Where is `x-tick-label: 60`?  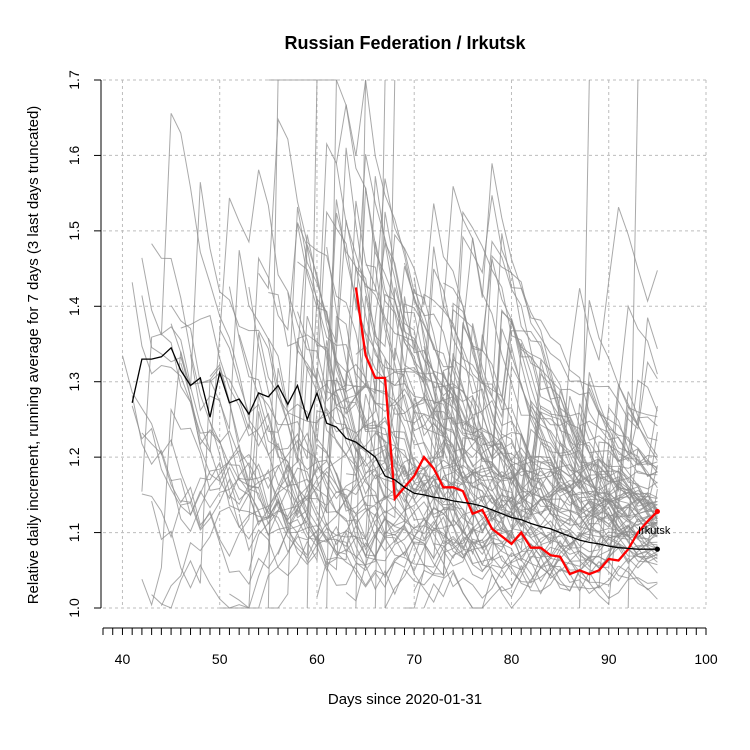 x-tick-label: 60 is located at coordinates (317, 659).